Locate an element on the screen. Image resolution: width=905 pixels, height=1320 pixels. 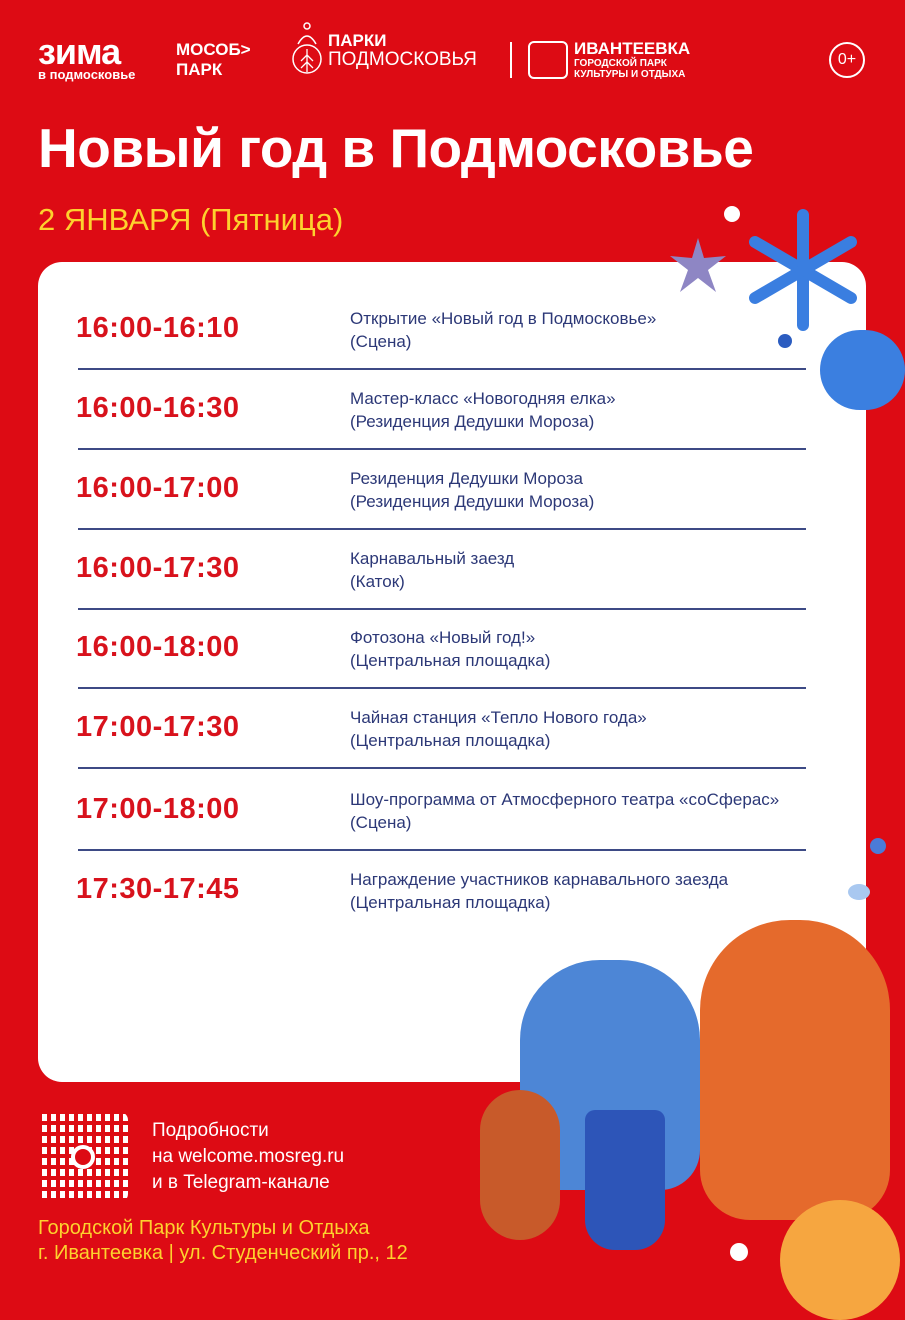
bear-figure is located at coordinates (795, 1070).